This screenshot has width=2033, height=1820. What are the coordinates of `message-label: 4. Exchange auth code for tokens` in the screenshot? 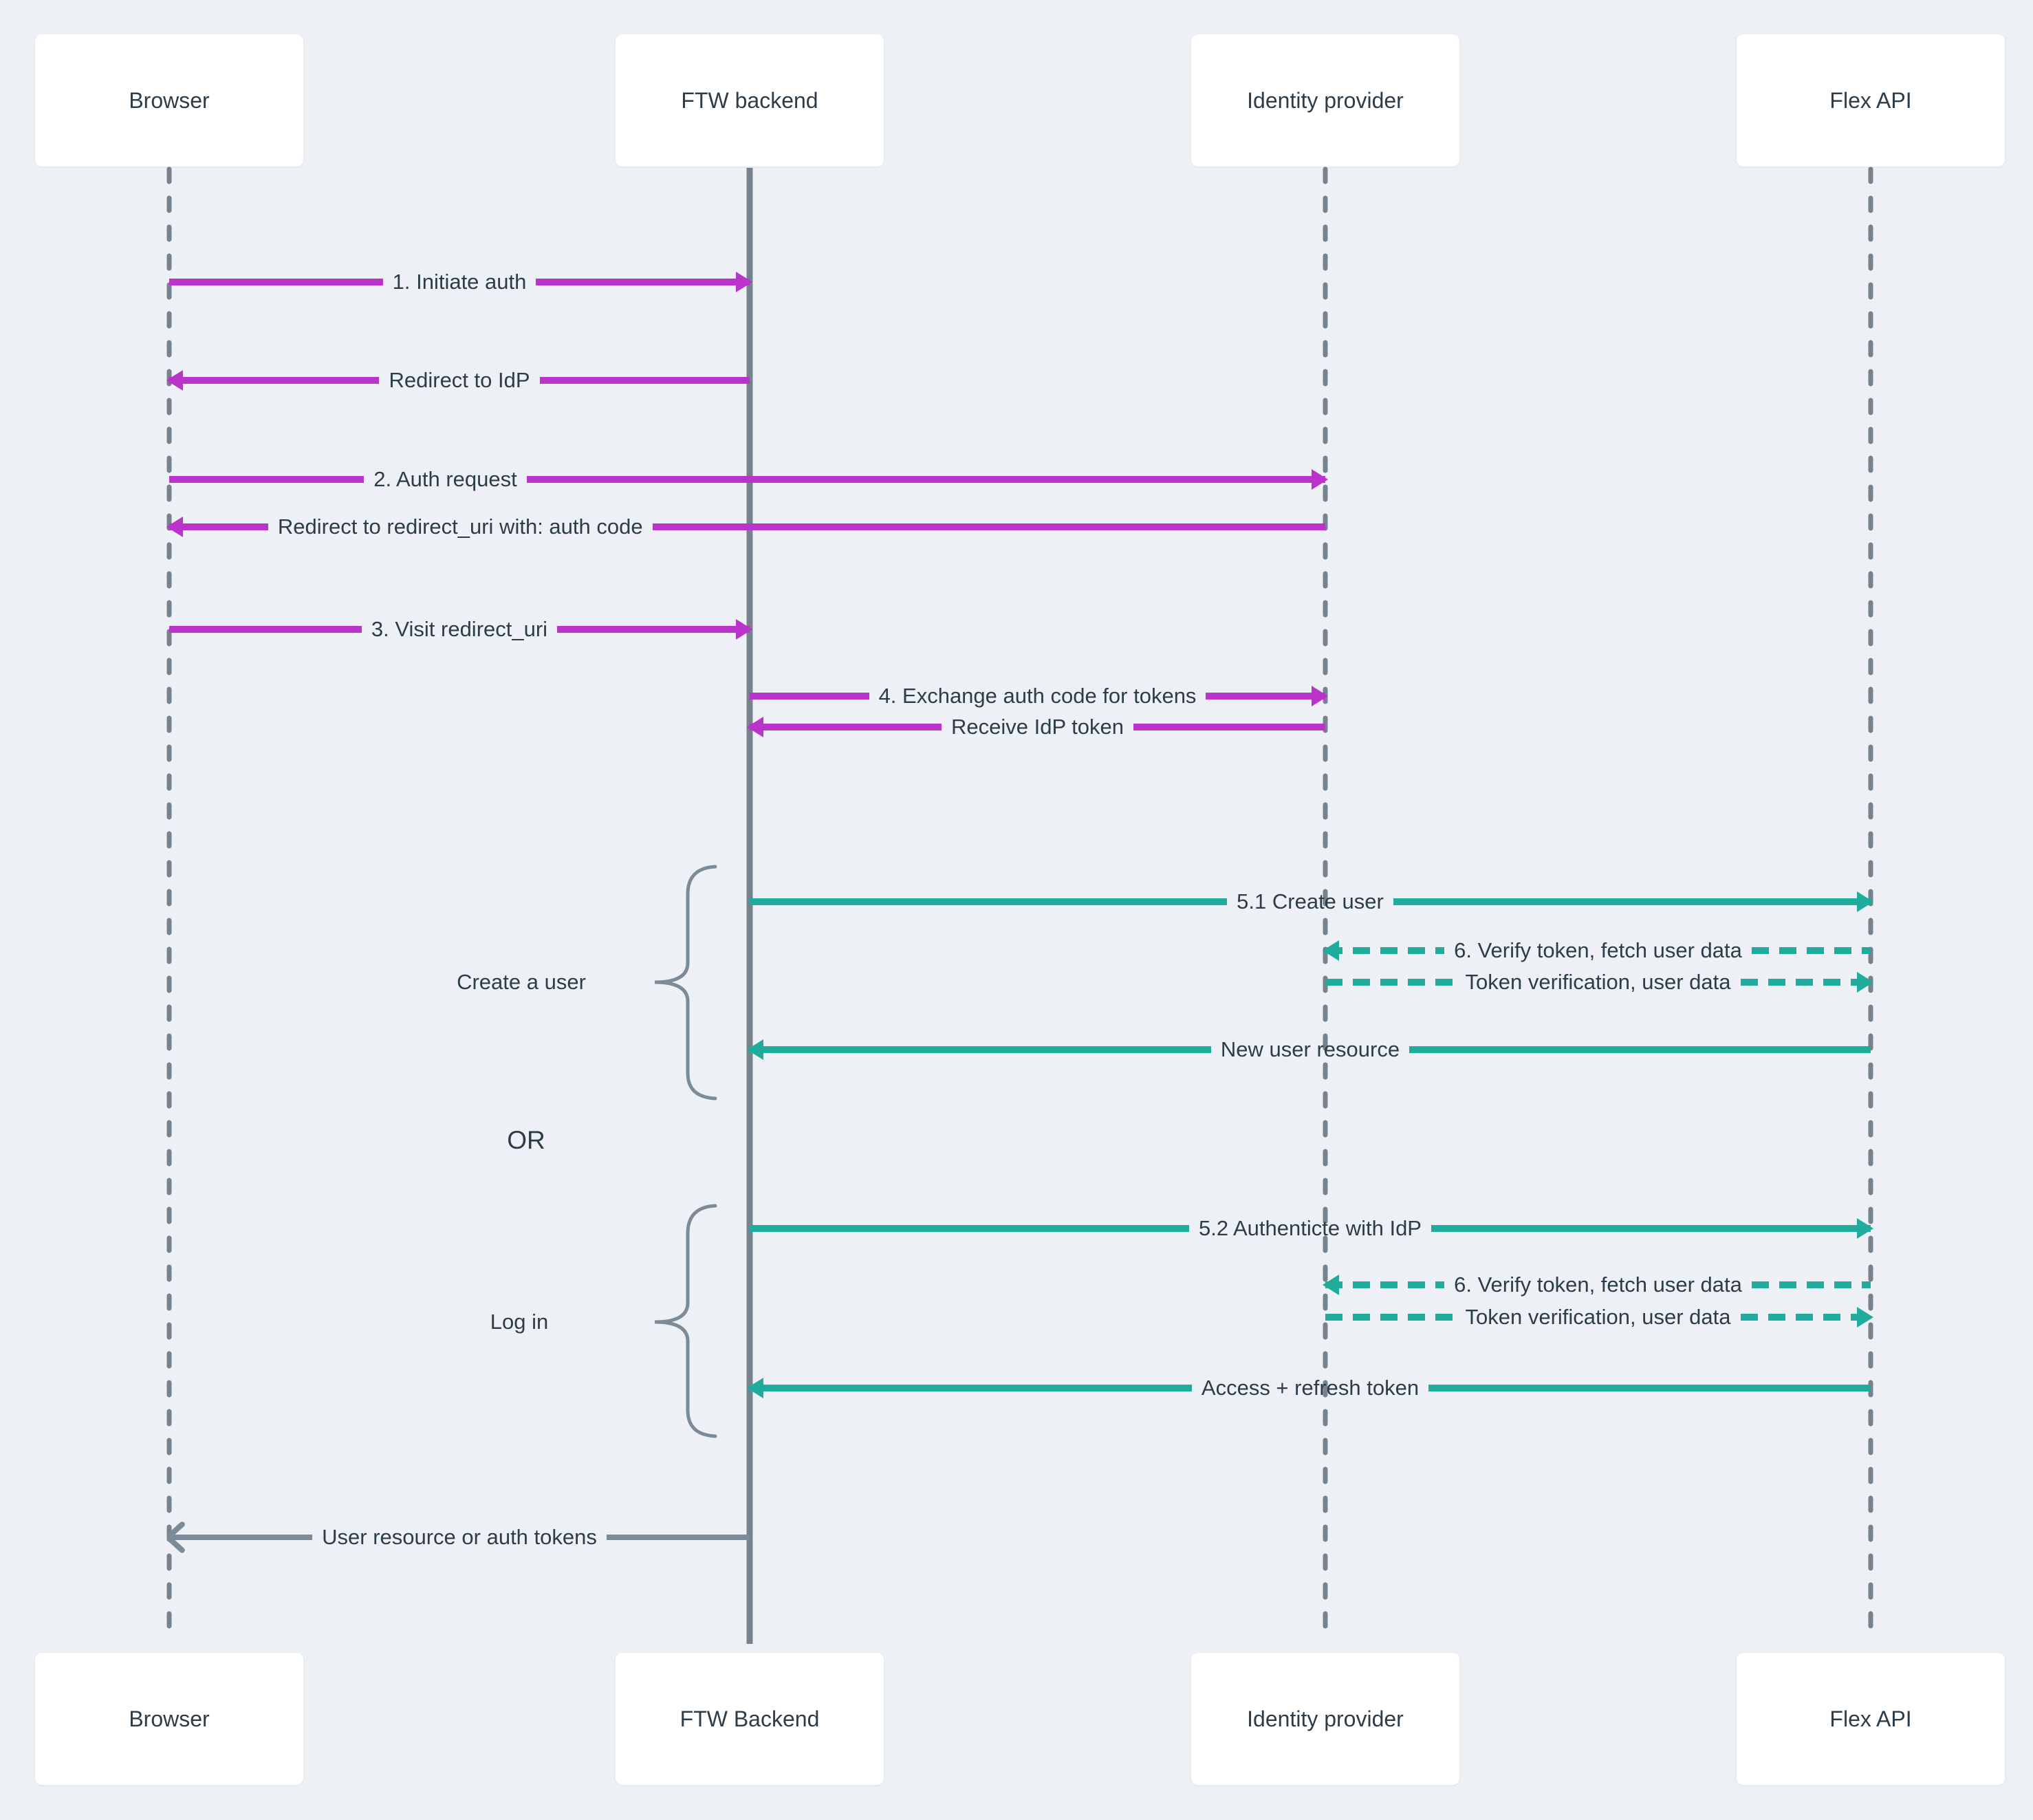 It's located at (1038, 696).